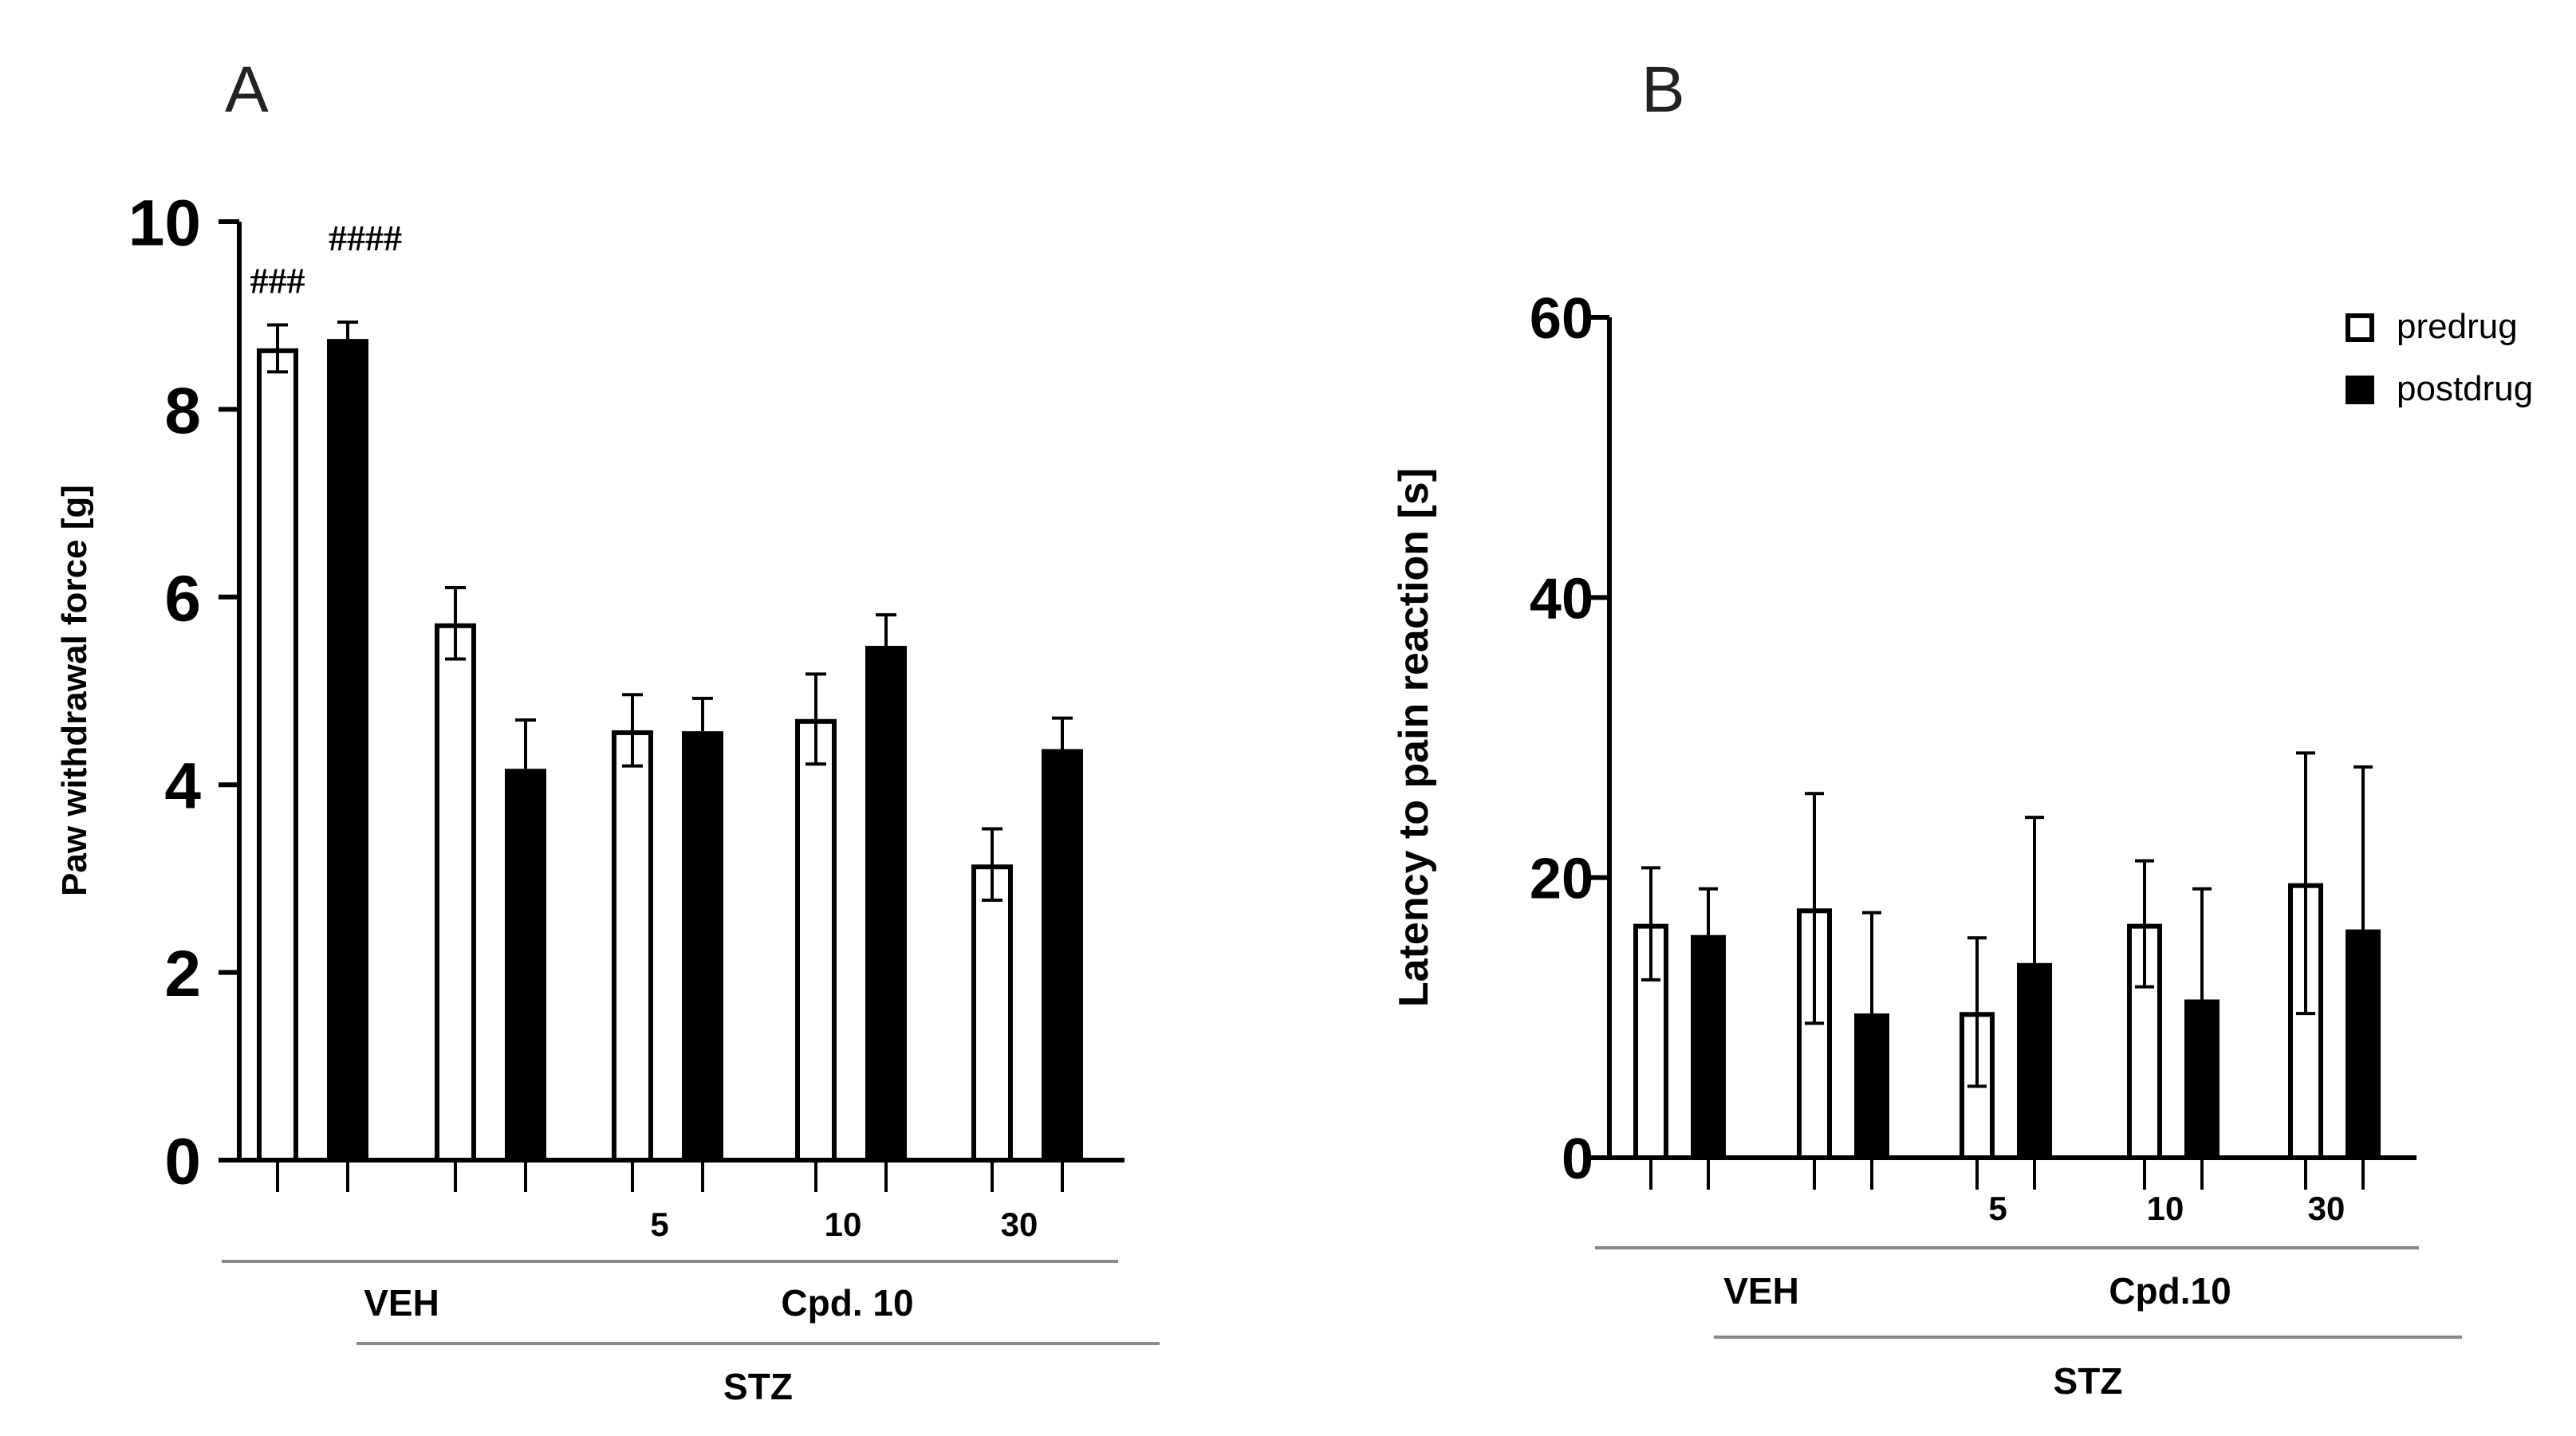  Describe the element at coordinates (2457, 326) in the screenshot. I see `legend-label-predrug: predrug` at that location.